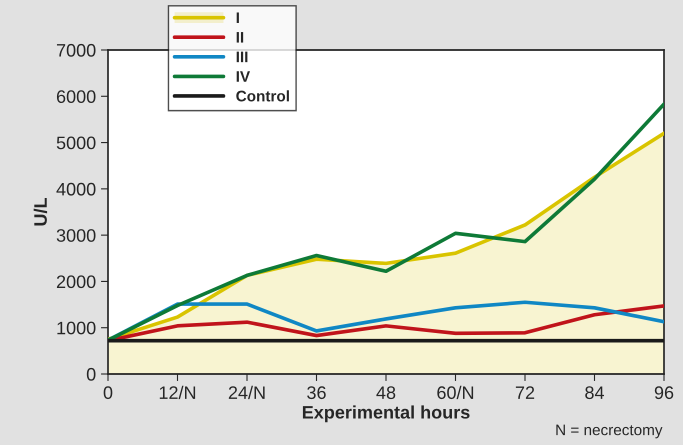 The height and width of the screenshot is (445, 683). Describe the element at coordinates (76, 281) in the screenshot. I see `y-tick-label: 2000` at that location.